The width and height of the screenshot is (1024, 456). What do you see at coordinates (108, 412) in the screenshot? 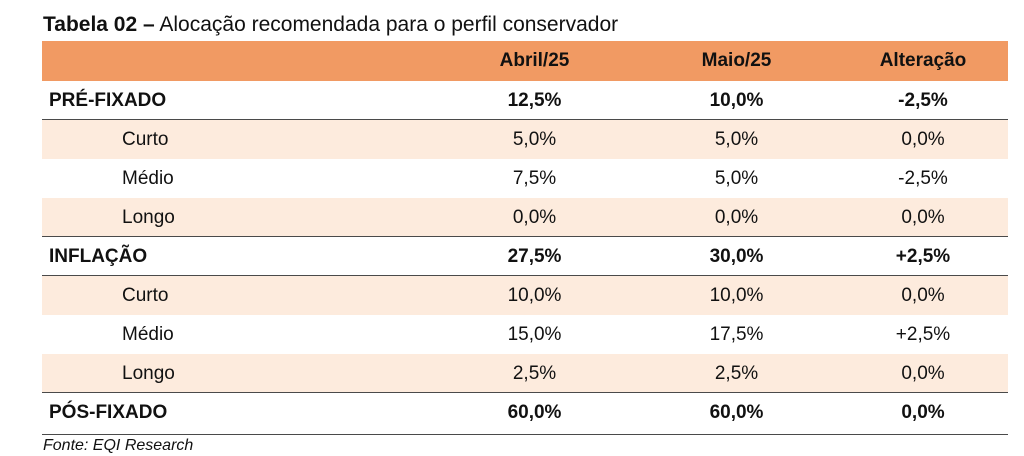
I see `row-label: PÓS-FIXADO` at bounding box center [108, 412].